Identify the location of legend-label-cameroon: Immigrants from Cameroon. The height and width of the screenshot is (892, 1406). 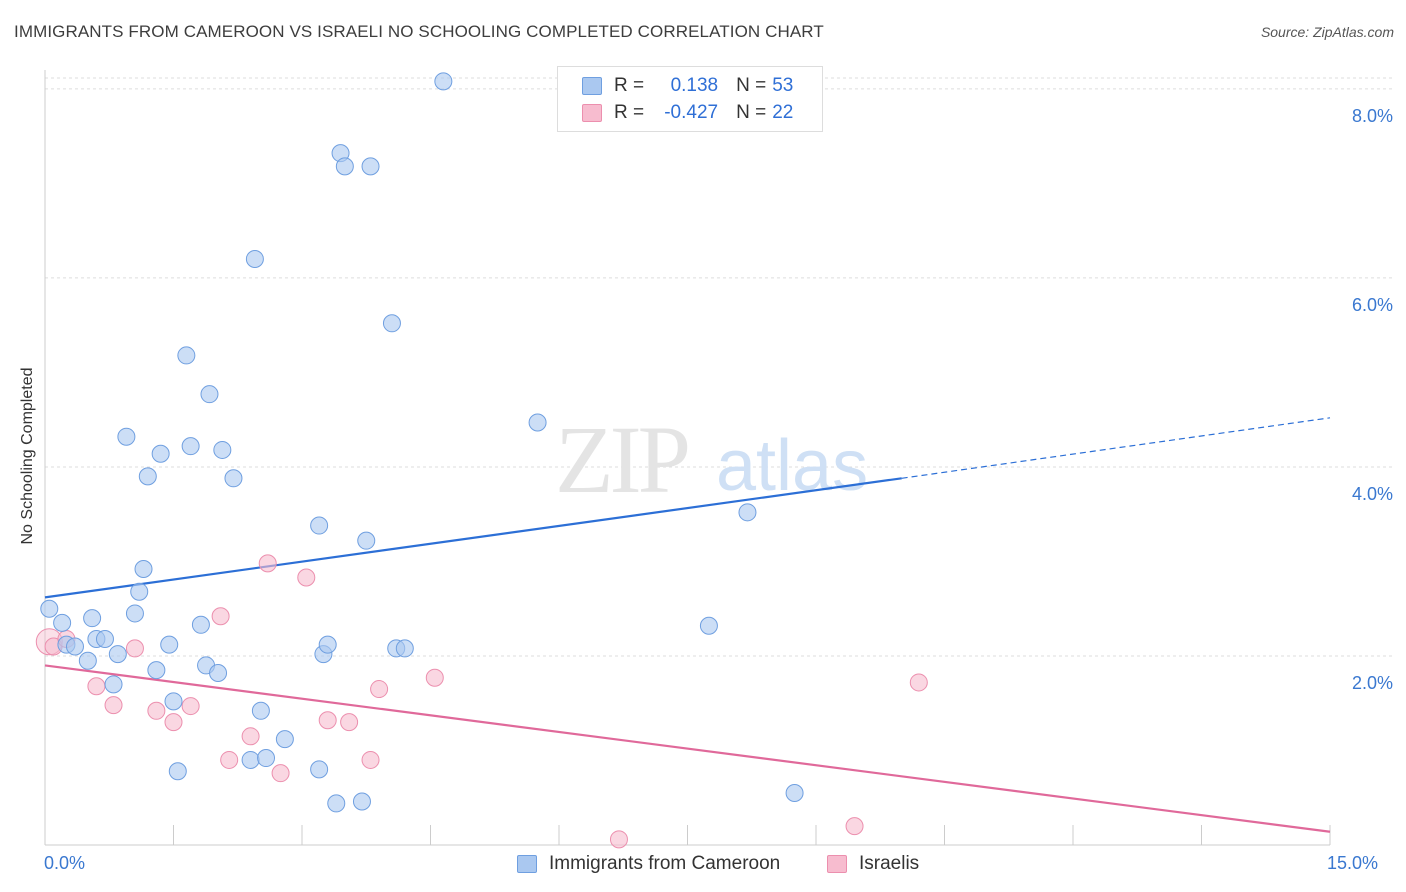
(665, 863).